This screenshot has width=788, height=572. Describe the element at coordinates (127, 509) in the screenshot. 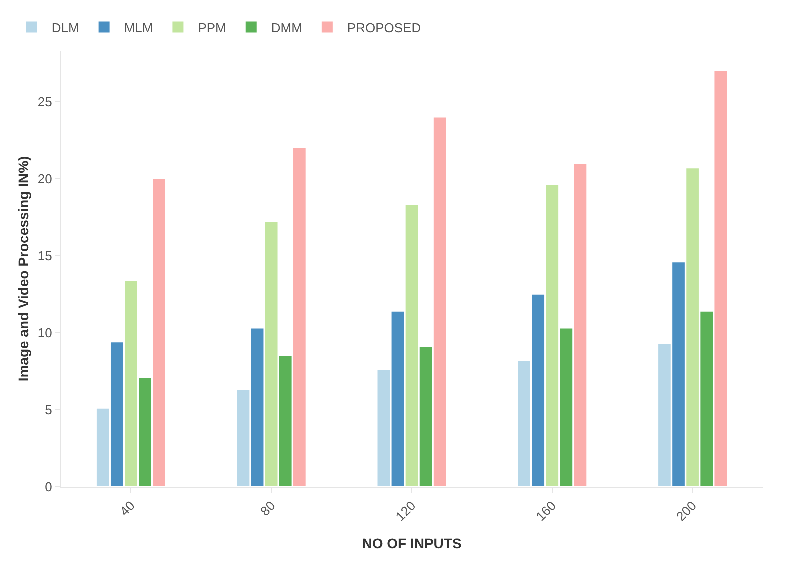

I see `x-tick-label: 40` at that location.